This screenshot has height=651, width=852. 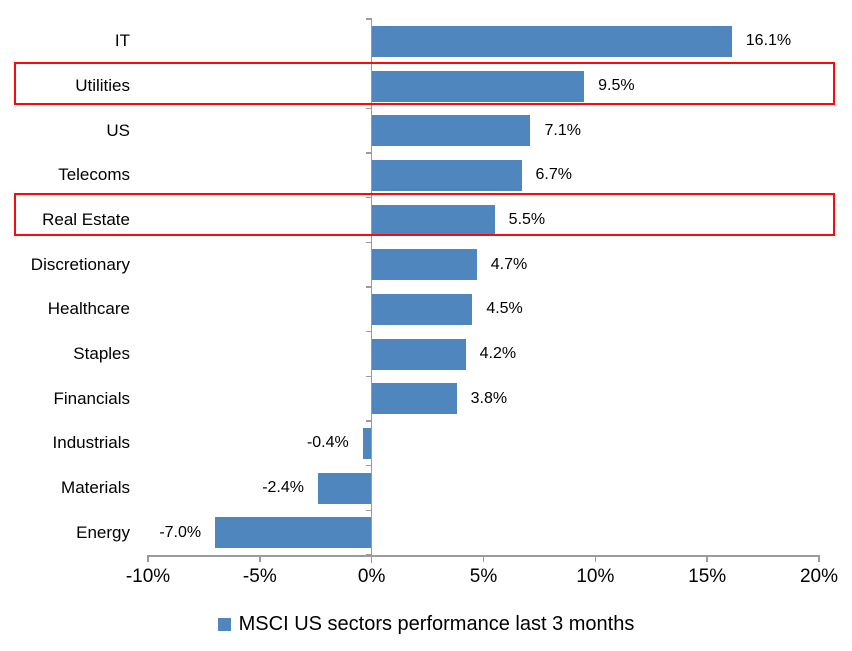 I want to click on bar-value-label-industrials: -0.4%, so click(x=327, y=443).